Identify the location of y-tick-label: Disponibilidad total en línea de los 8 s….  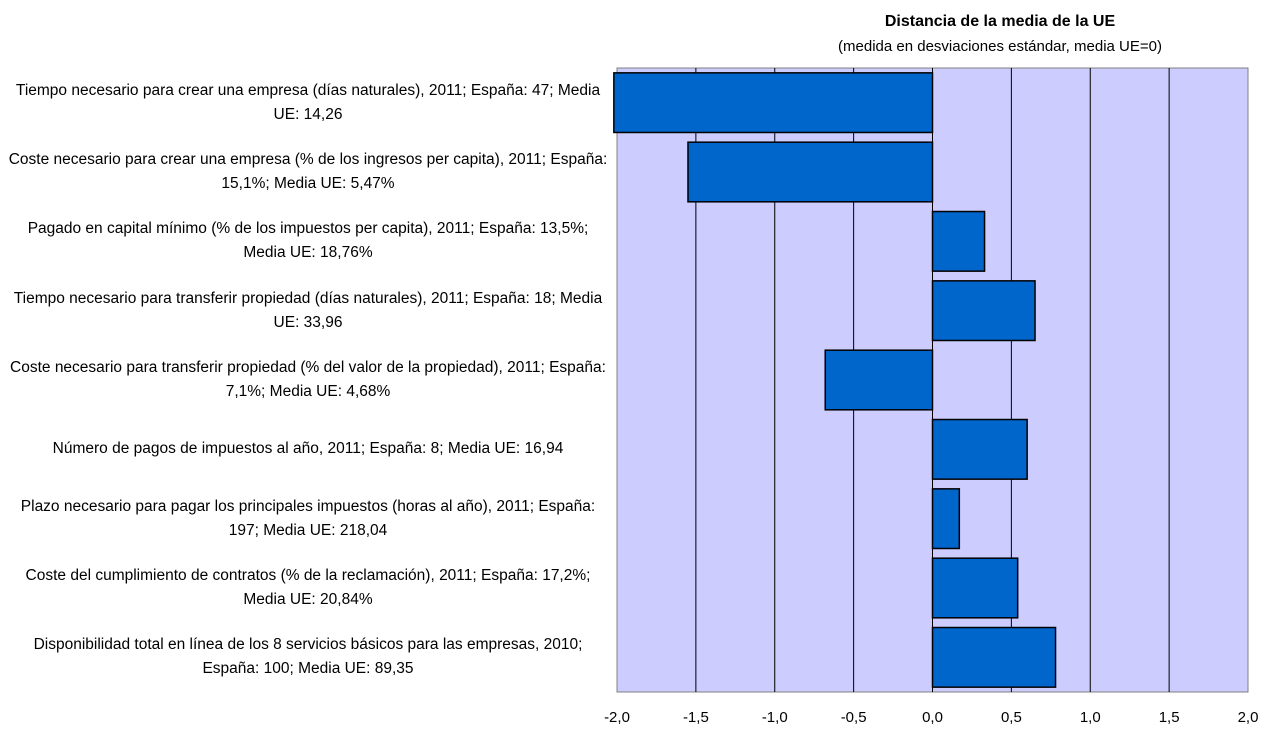
(308, 657).